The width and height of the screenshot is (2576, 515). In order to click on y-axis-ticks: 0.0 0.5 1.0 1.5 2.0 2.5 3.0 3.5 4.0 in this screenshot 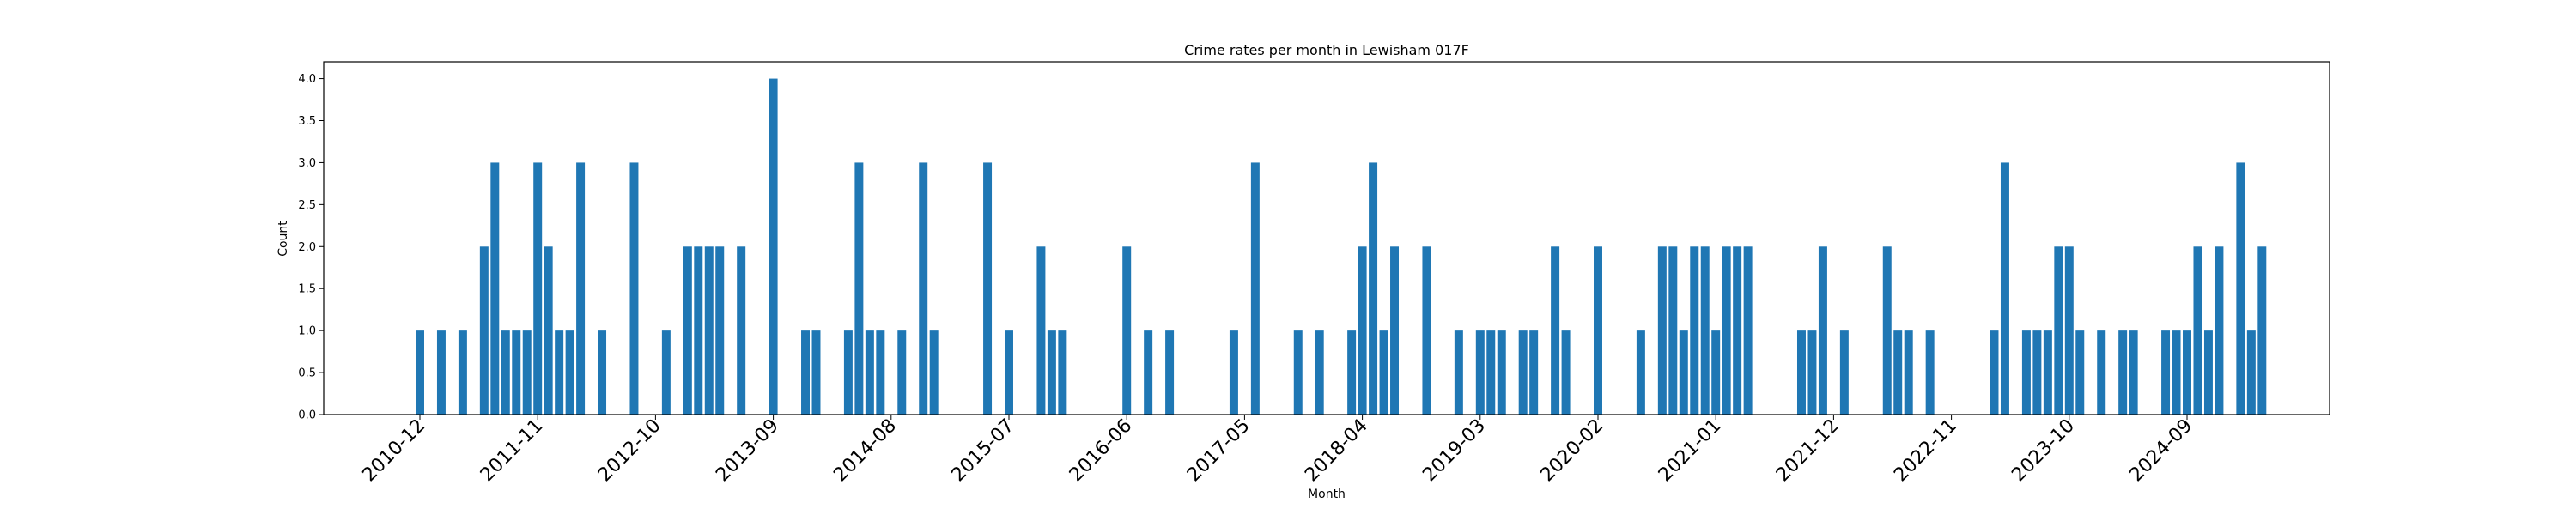, I will do `click(311, 247)`.